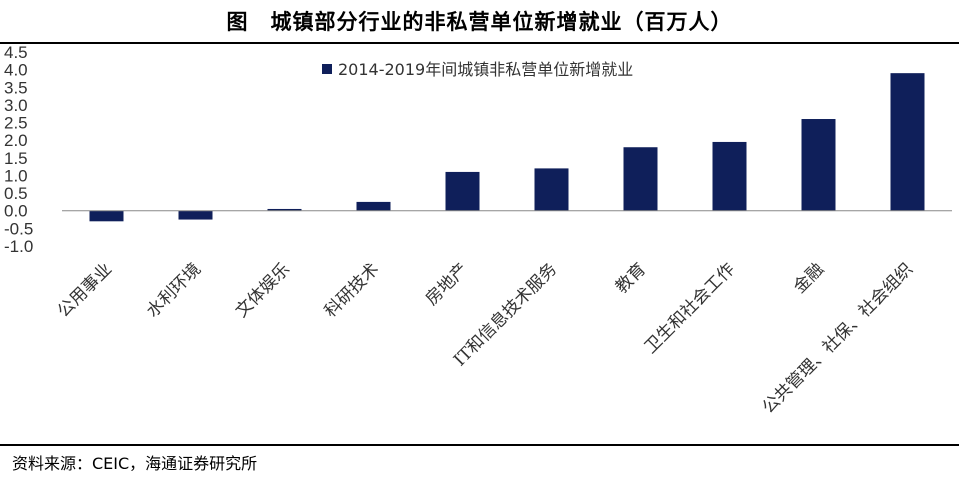 The width and height of the screenshot is (959, 478). I want to click on y-tick-label: 4.0, so click(16, 70).